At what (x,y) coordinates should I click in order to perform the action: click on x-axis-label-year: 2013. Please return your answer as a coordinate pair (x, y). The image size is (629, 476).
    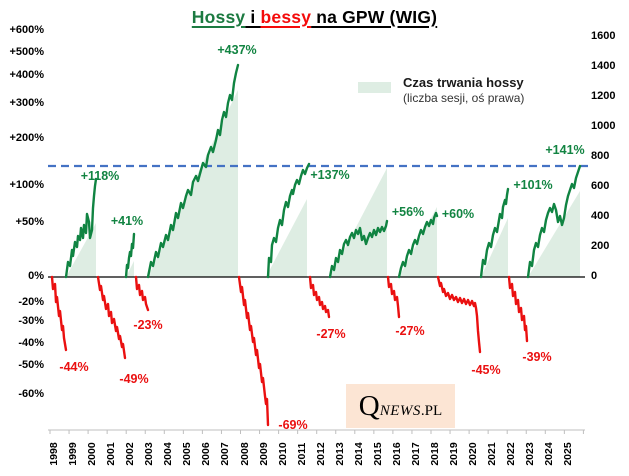
    Looking at the image, I should click on (339, 454).